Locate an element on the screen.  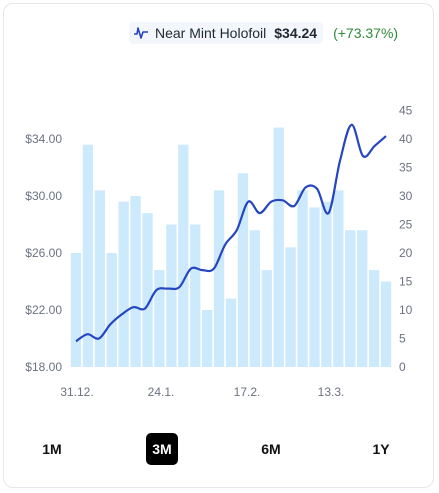
y-right-tick-label: 5 is located at coordinates (402, 339).